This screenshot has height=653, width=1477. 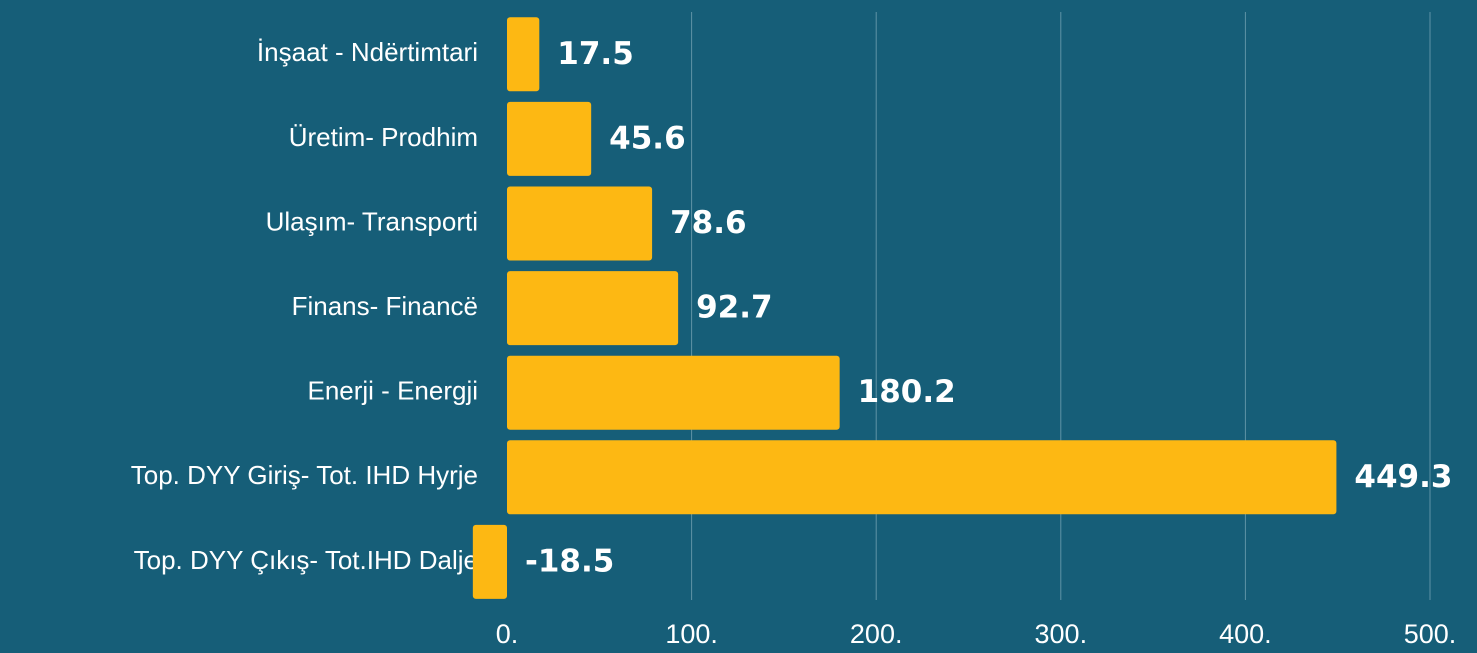 What do you see at coordinates (708, 223) in the screenshot?
I see `value-label: 78.6` at bounding box center [708, 223].